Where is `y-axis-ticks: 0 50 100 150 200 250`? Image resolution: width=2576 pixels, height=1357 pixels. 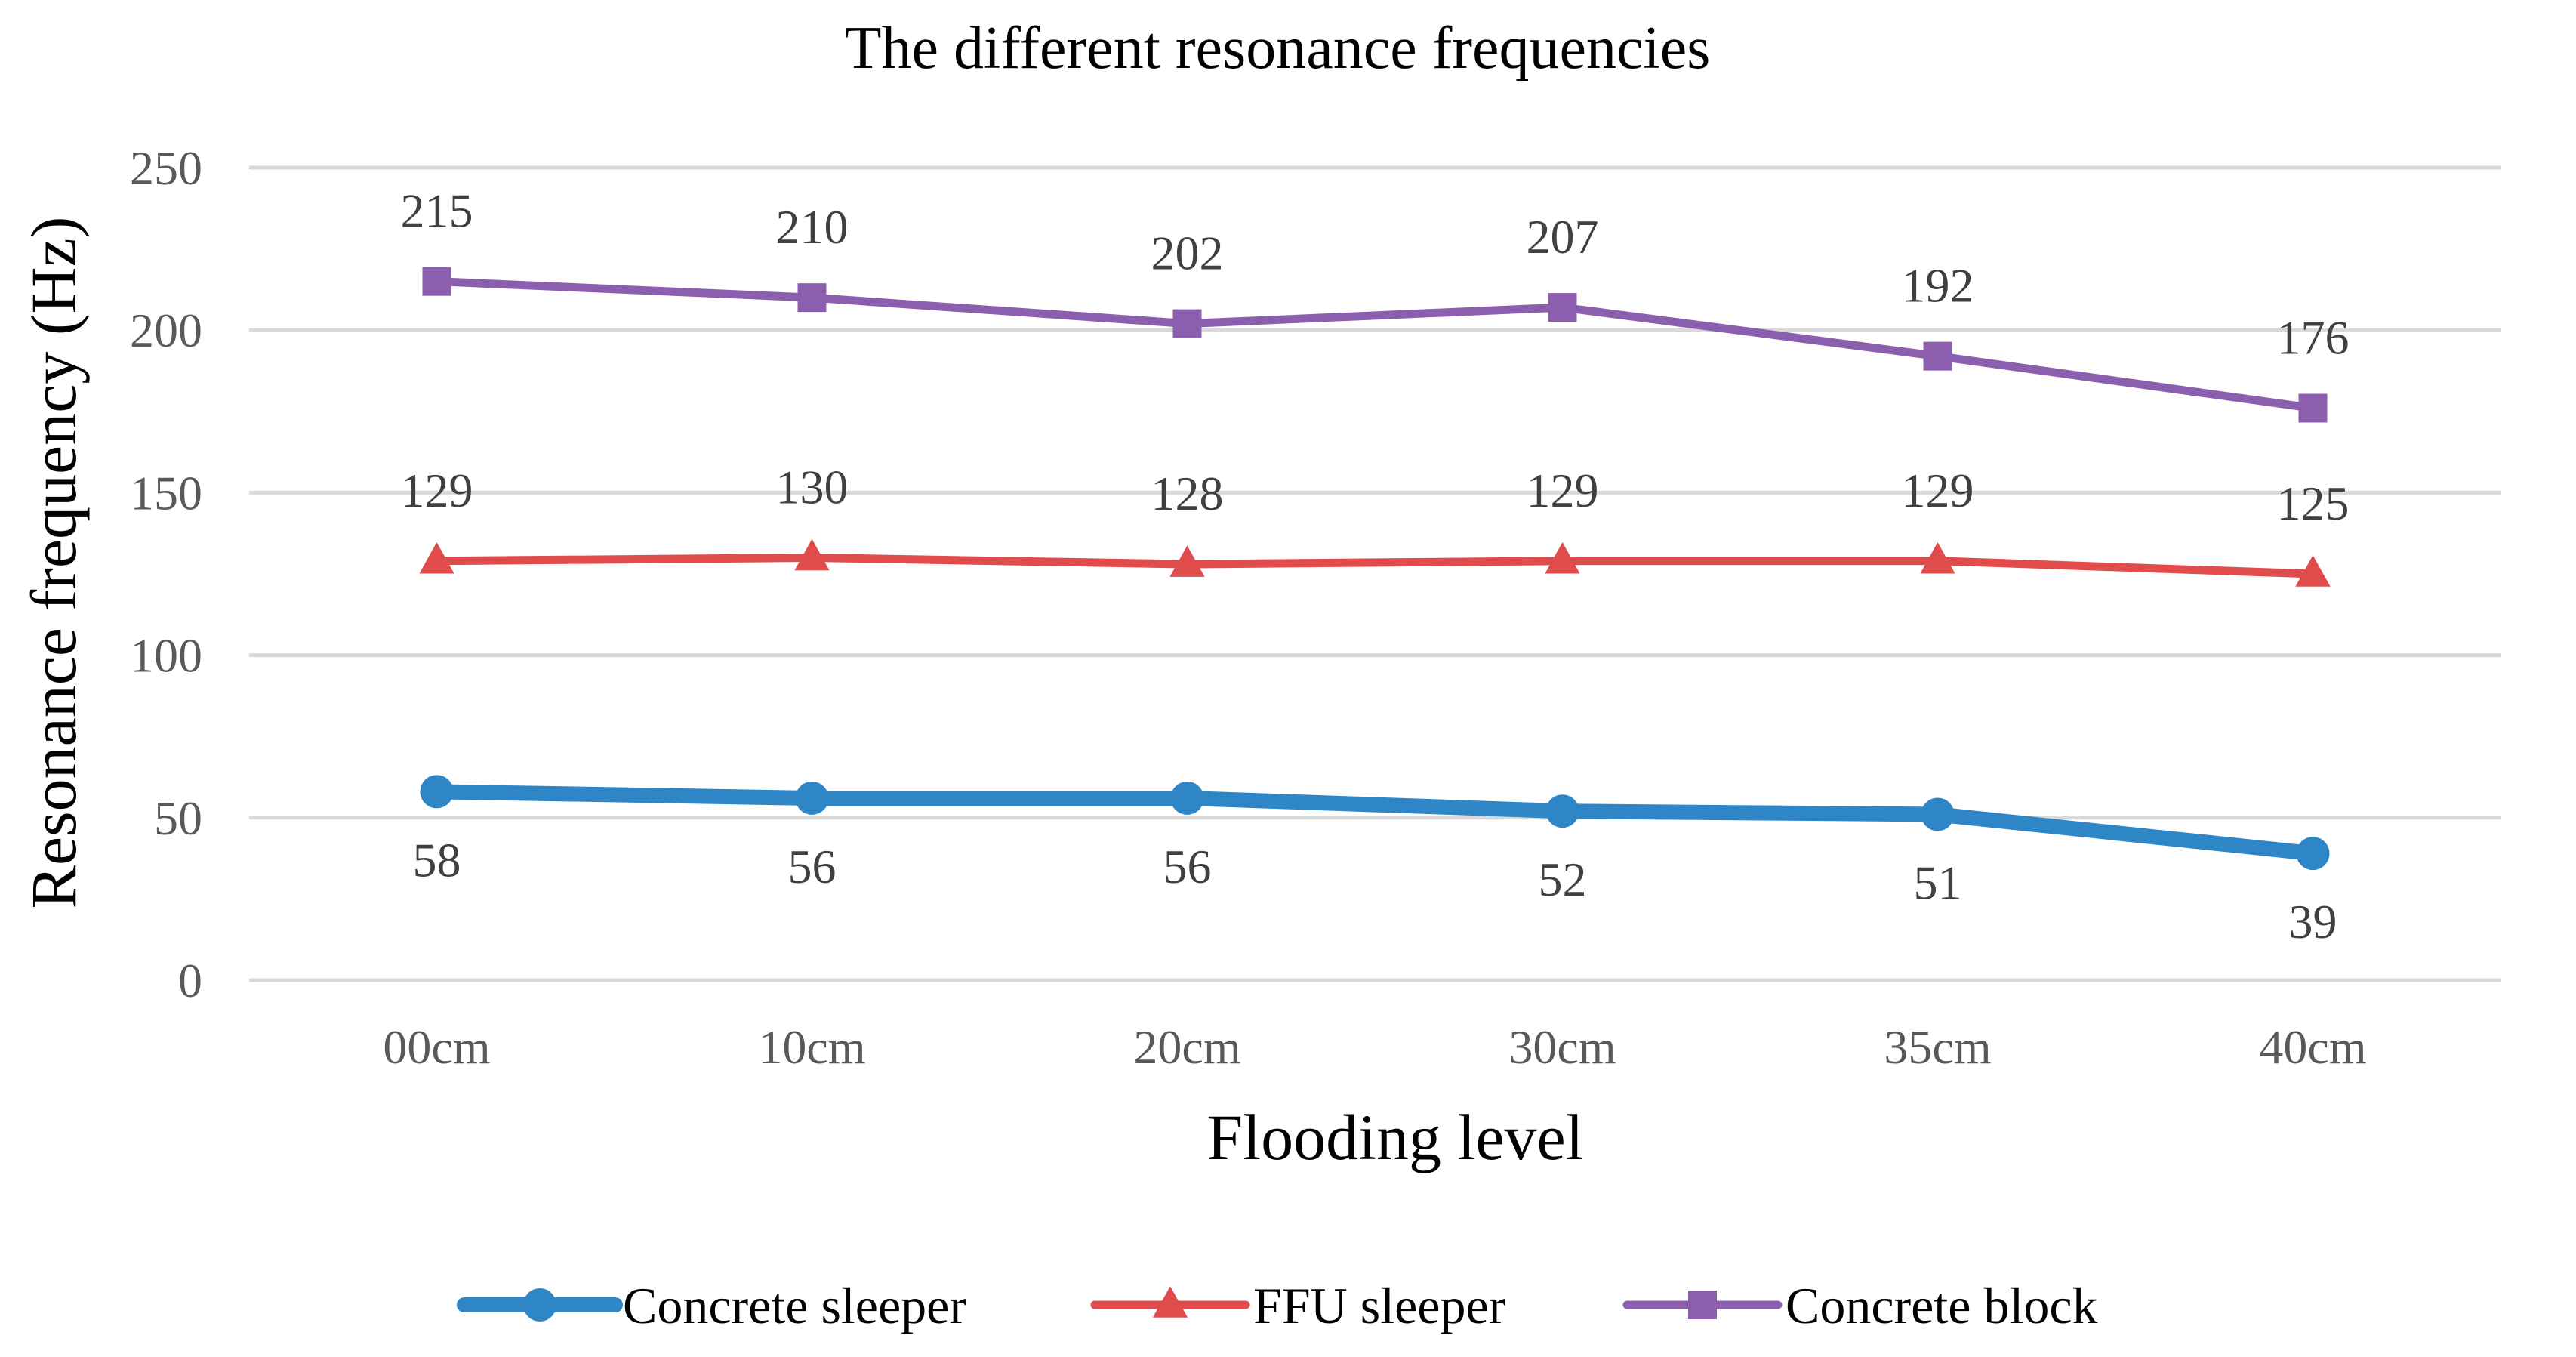
y-axis-ticks: 0 50 100 150 200 250 is located at coordinates (166, 574).